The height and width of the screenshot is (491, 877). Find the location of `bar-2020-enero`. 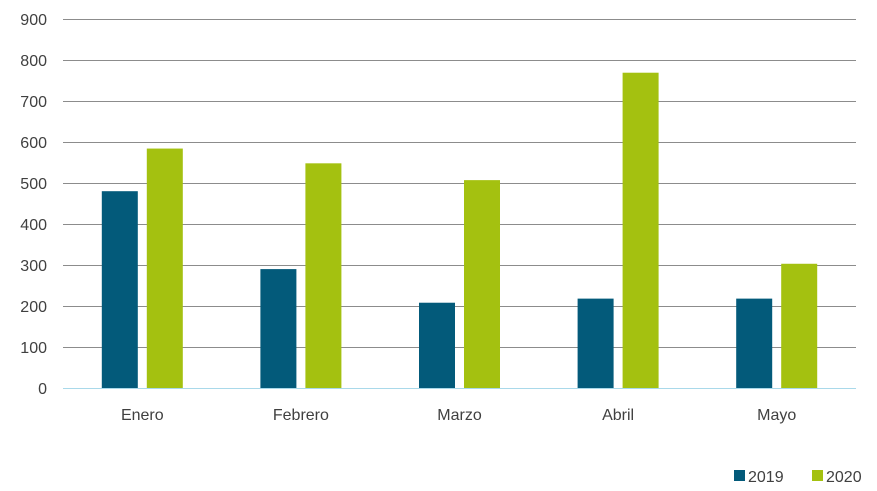

bar-2020-enero is located at coordinates (164, 268).